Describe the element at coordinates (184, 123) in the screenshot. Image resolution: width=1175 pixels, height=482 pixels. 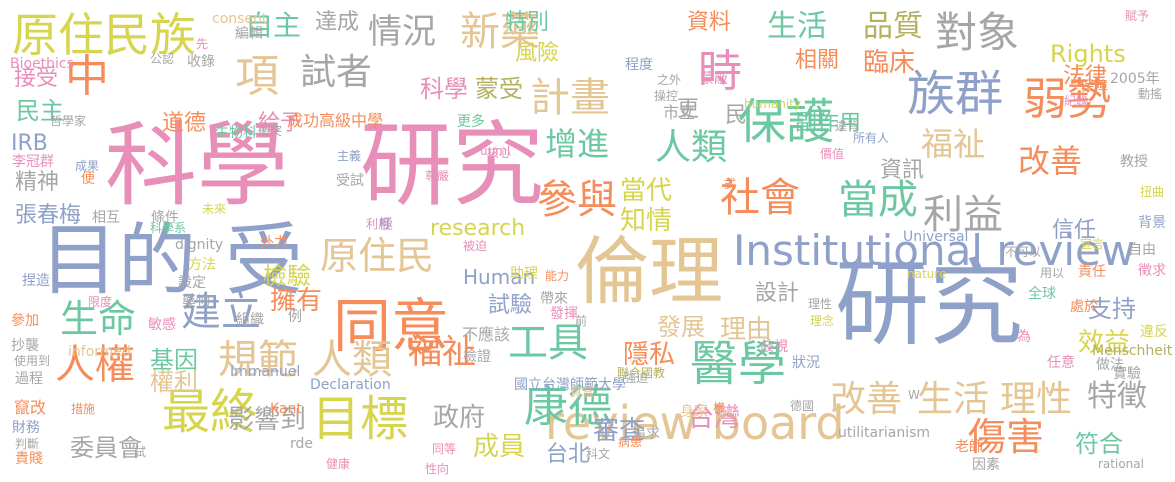
I see `word-66: 道德` at that location.